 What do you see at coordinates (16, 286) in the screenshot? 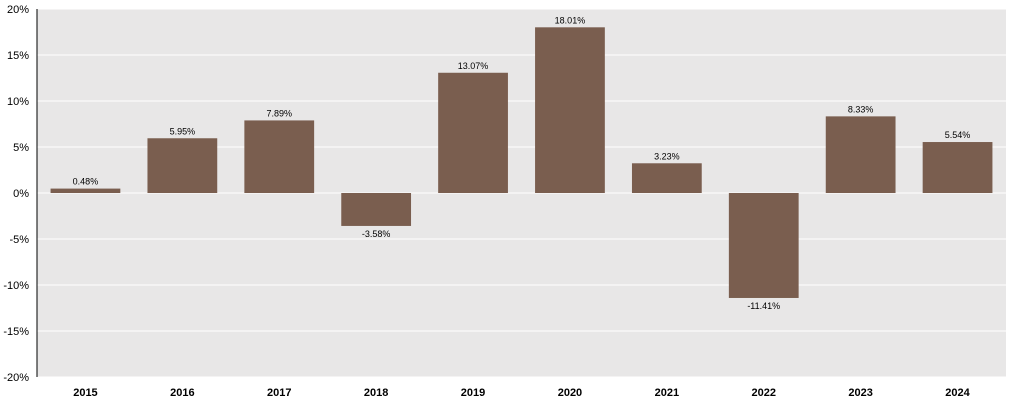
I see `y-tick-label: -10%` at bounding box center [16, 286].